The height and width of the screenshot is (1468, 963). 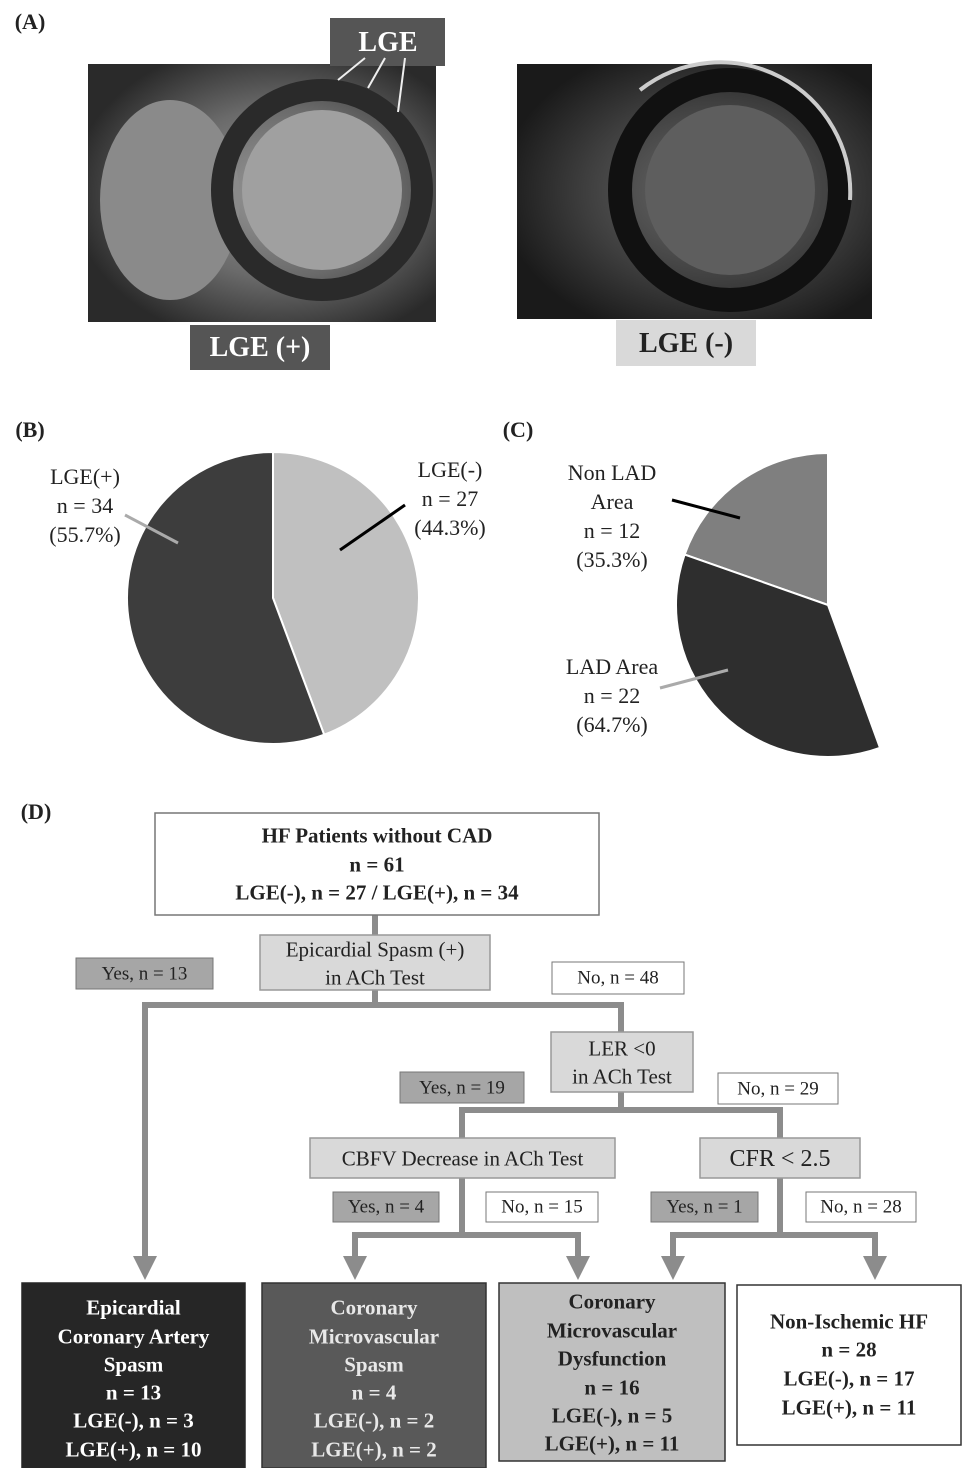 I want to click on node-text: n = 61, so click(x=377, y=864).